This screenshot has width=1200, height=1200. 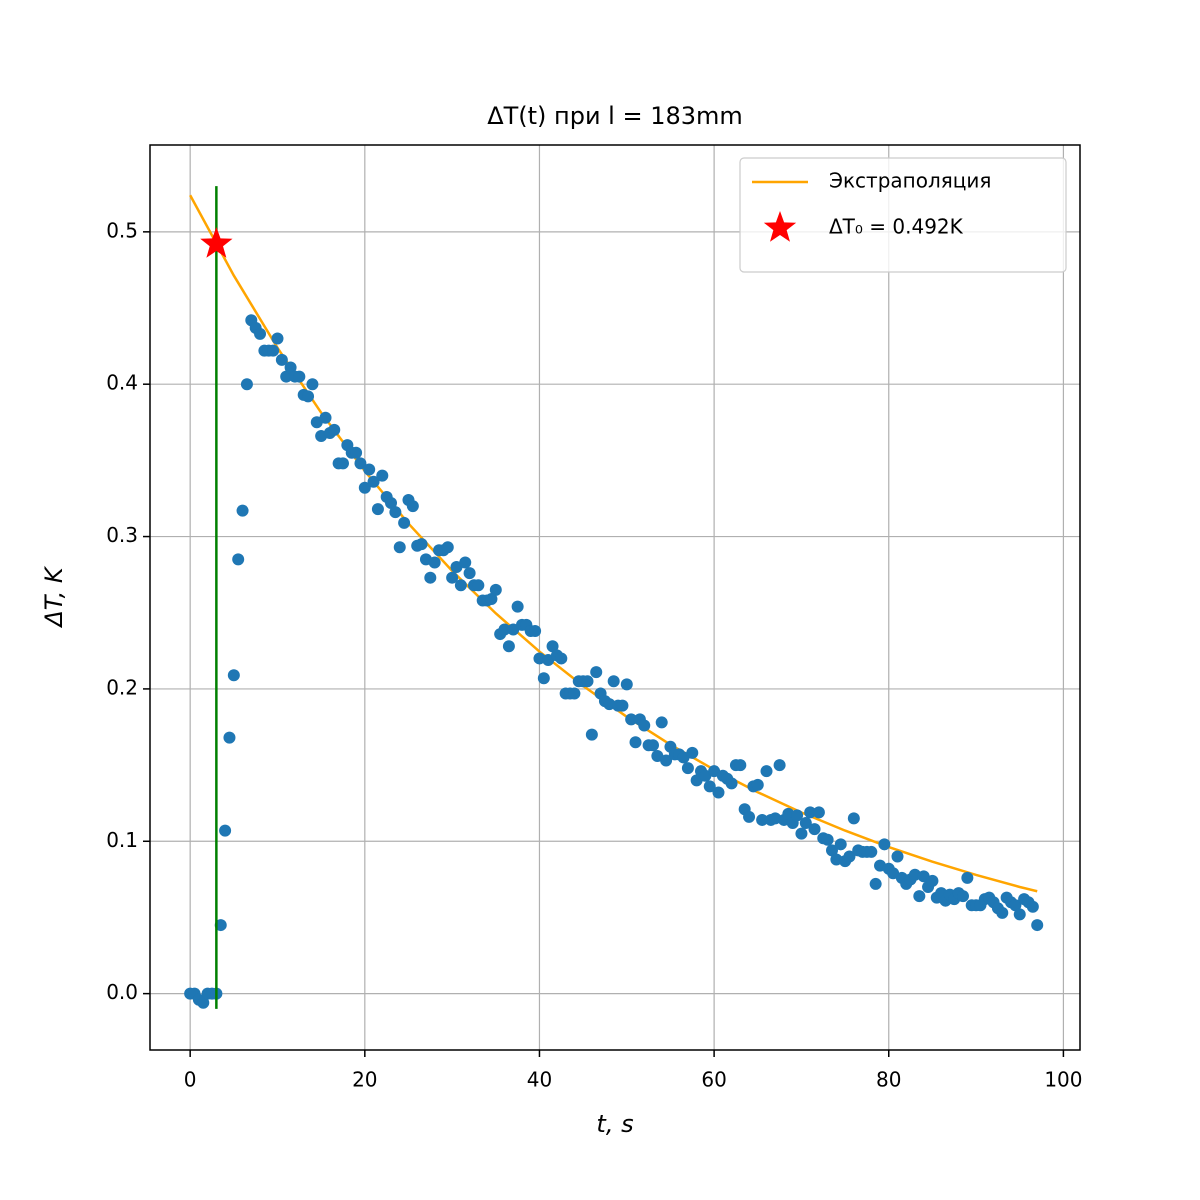 I want to click on x-tick-label: 100, so click(x=1063, y=1080).